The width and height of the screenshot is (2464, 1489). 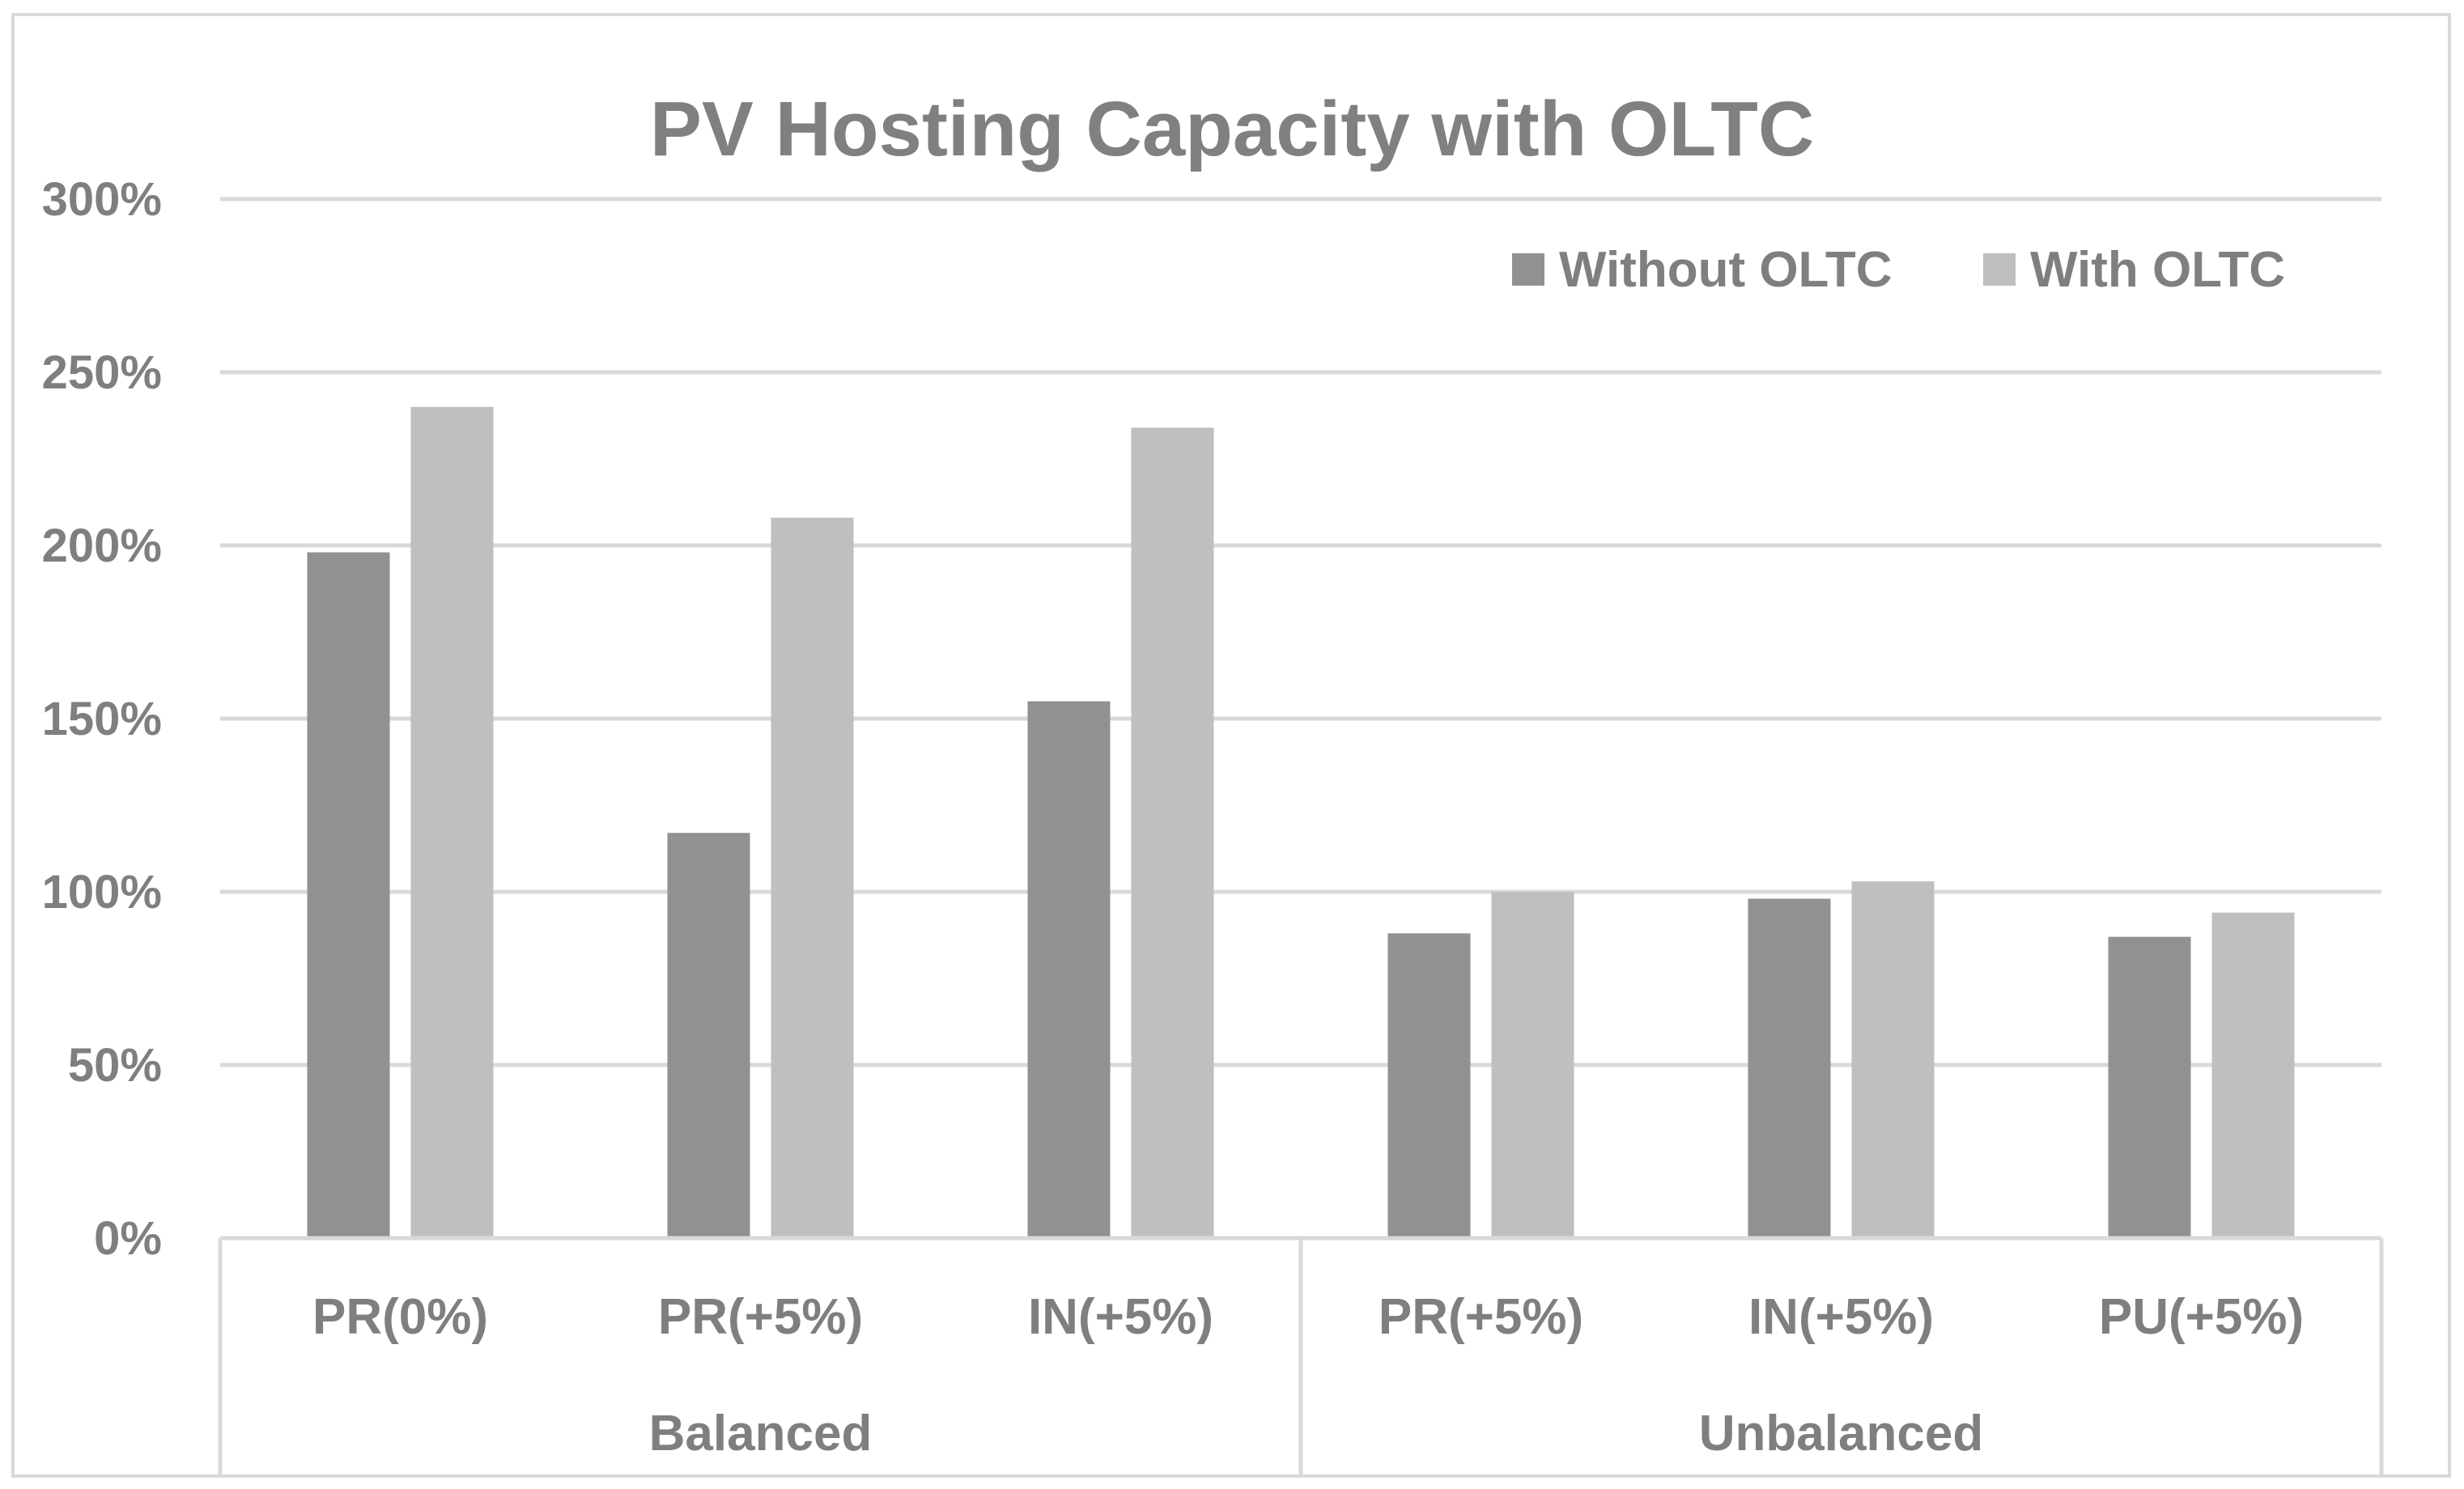 What do you see at coordinates (128, 1238) in the screenshot?
I see `y-tick-label-0: 0%` at bounding box center [128, 1238].